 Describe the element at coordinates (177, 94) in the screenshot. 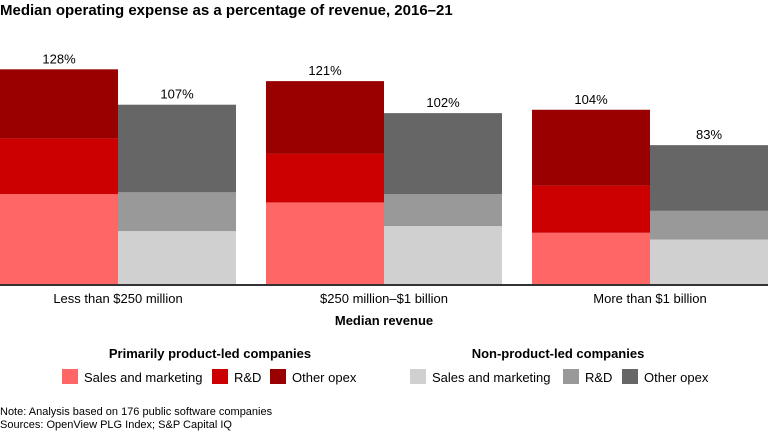

I see `total-label: 107%` at that location.